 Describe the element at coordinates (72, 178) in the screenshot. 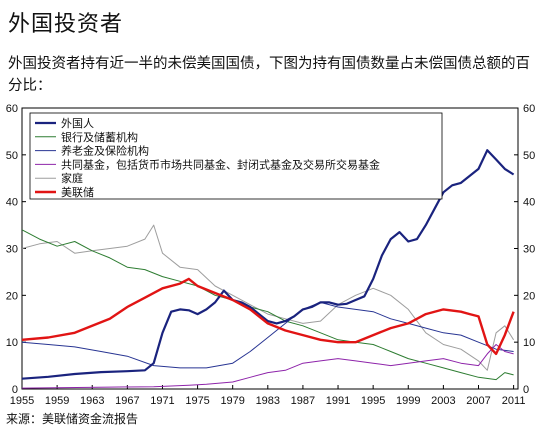

I see `legend-label: 家庭` at that location.